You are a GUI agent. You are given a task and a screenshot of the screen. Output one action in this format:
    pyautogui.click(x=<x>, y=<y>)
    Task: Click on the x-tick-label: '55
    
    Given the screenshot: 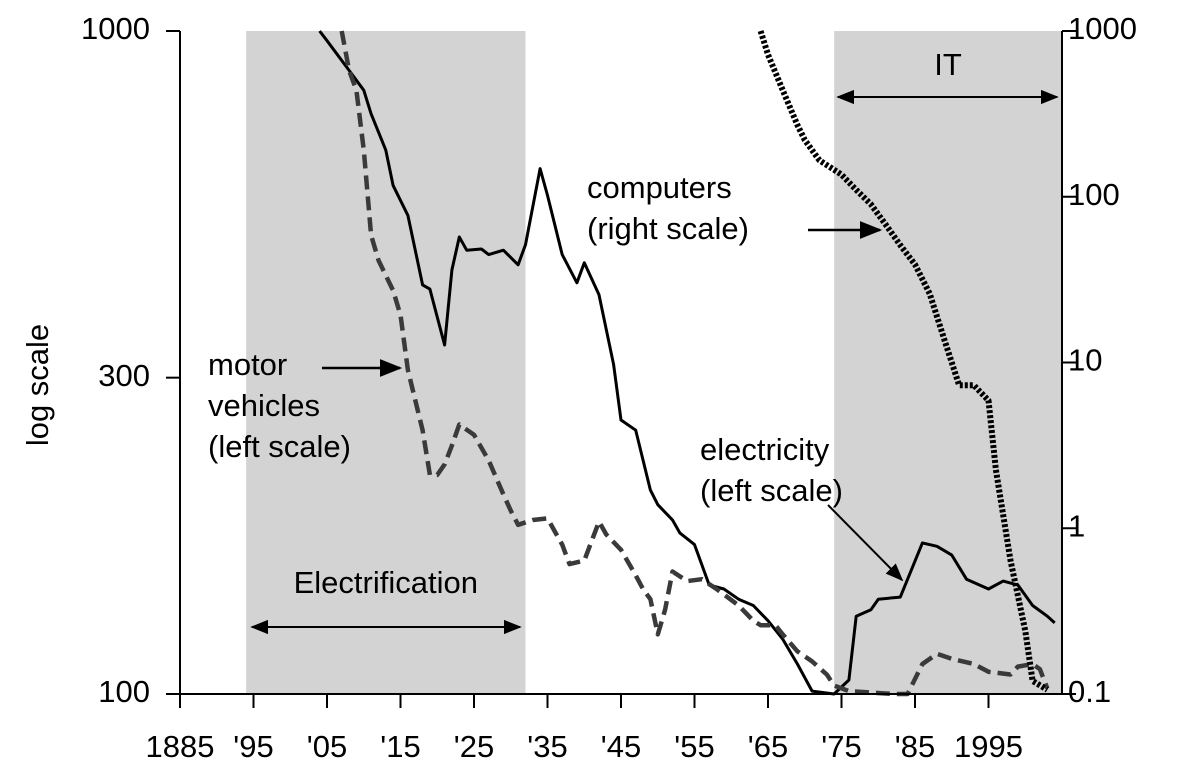 What is the action you would take?
    pyautogui.click(x=694, y=746)
    